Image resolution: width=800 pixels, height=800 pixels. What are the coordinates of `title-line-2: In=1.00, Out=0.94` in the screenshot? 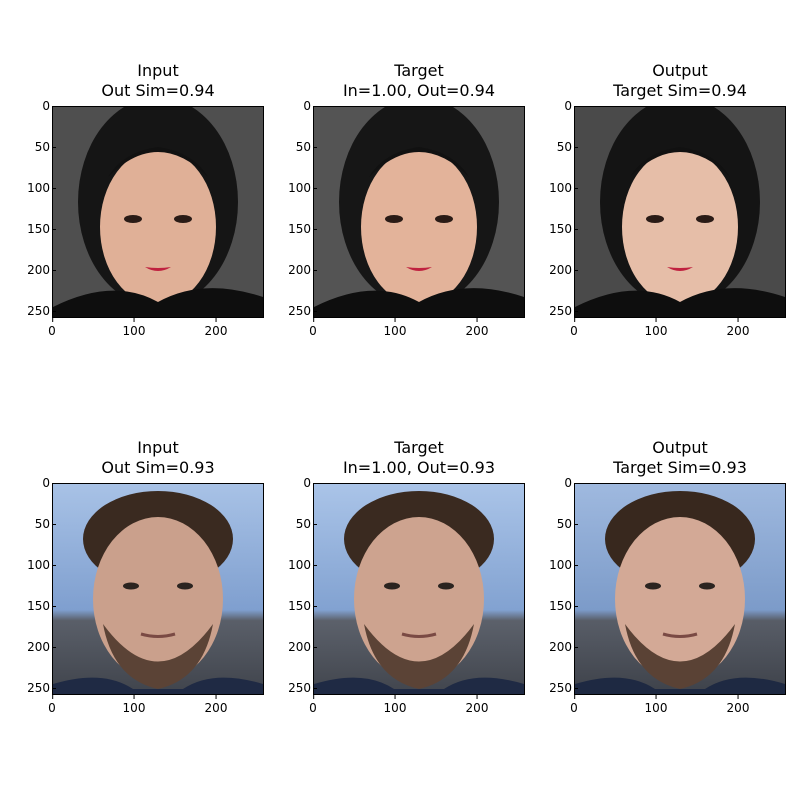 It's located at (419, 90).